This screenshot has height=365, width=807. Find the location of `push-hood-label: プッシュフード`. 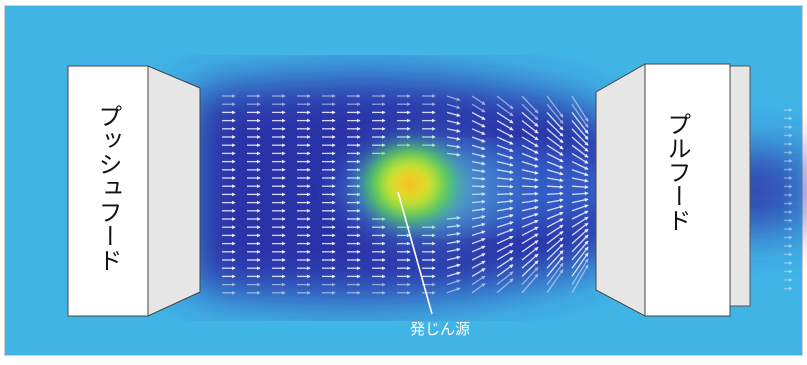

push-hood-label: プッシュフード is located at coordinates (108, 188).